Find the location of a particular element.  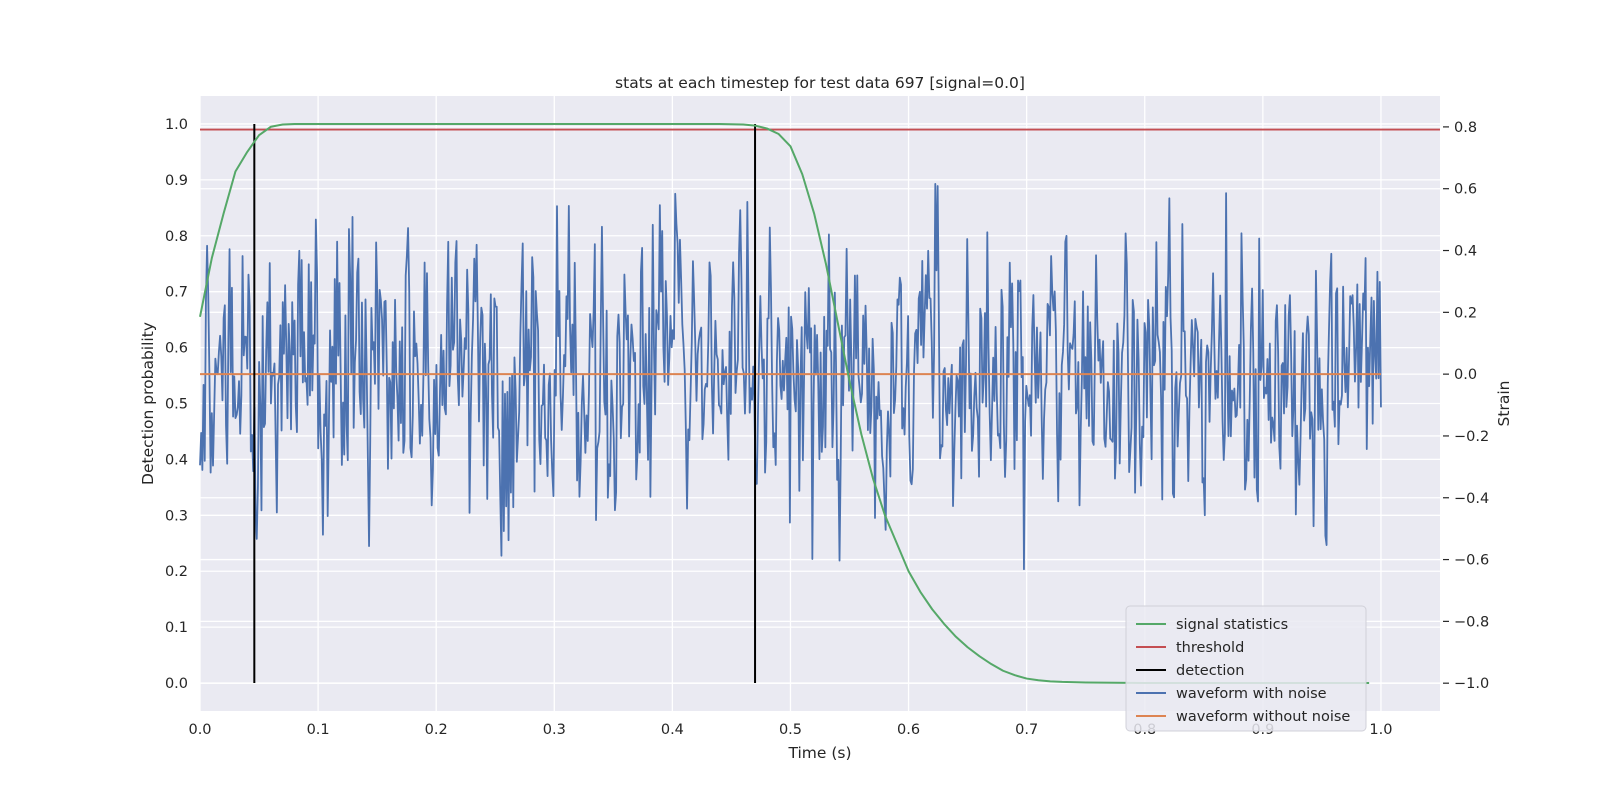

x-tick-label: 0.1 is located at coordinates (318, 730).